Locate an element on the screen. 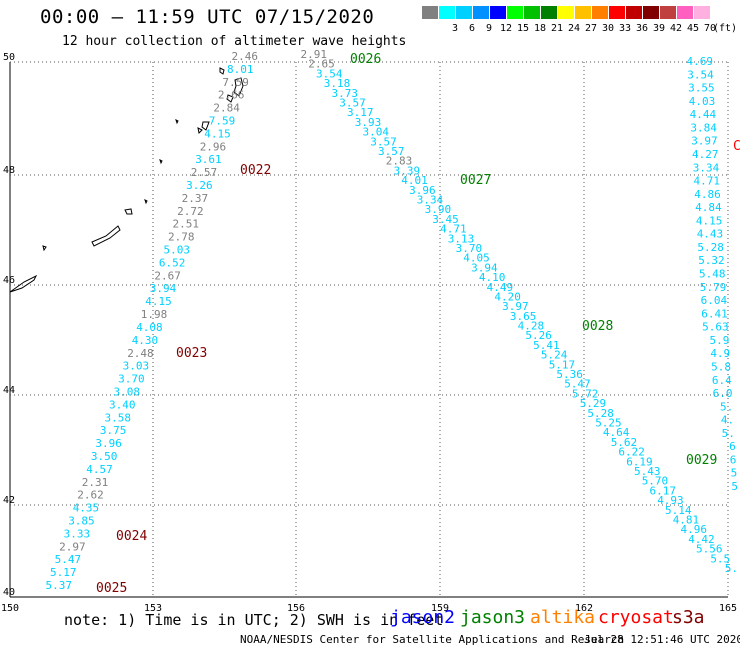  wave-height-label: 6.17 is located at coordinates (663, 490).